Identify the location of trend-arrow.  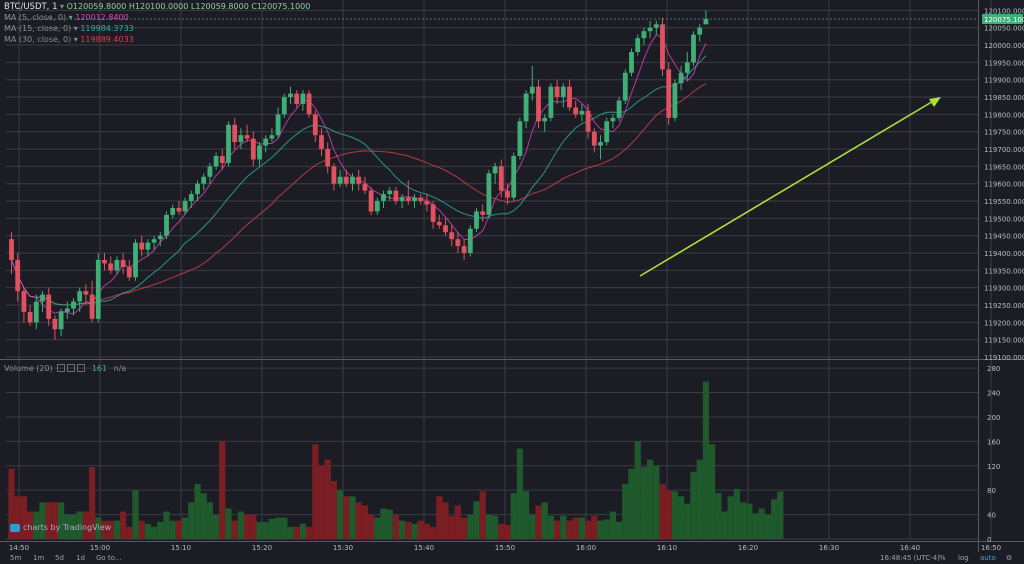
(790, 187).